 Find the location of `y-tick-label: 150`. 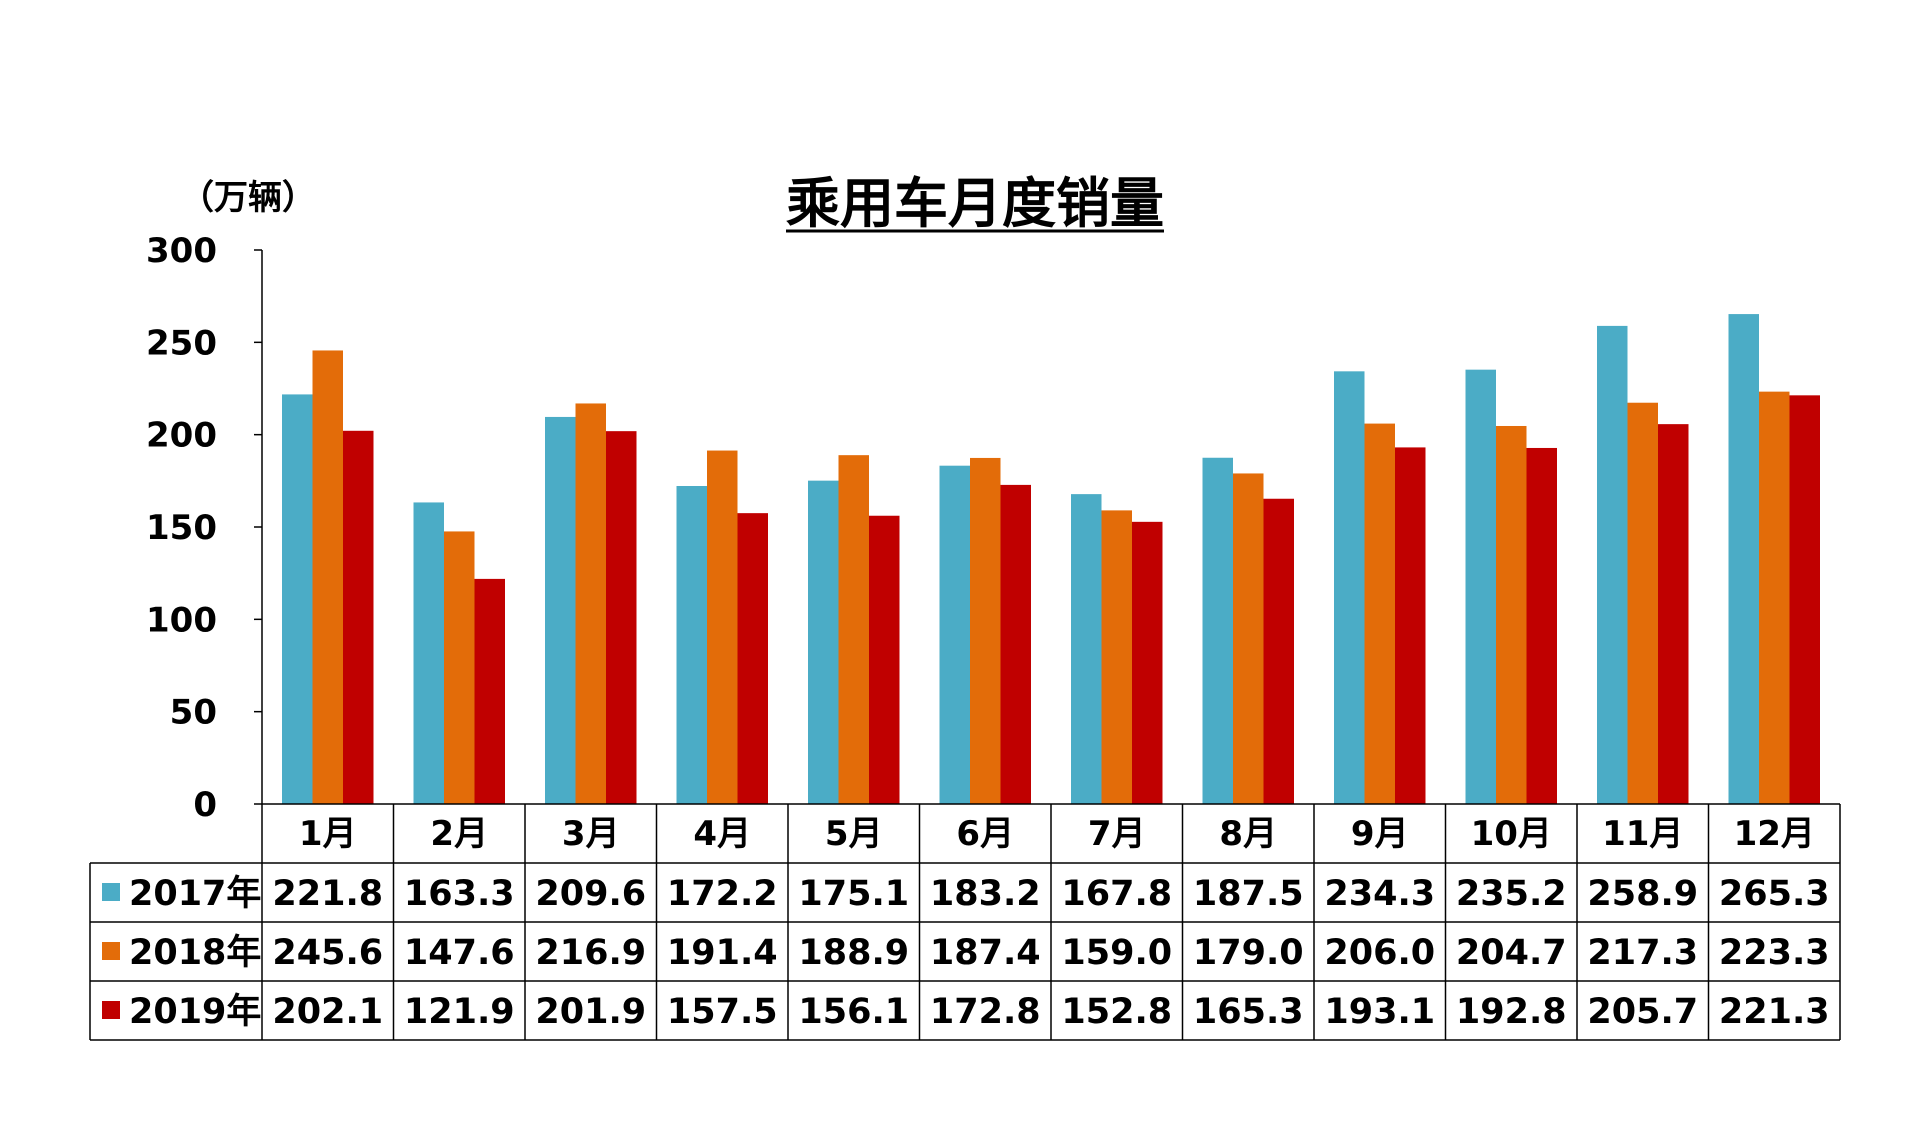

y-tick-label: 150 is located at coordinates (181, 528).